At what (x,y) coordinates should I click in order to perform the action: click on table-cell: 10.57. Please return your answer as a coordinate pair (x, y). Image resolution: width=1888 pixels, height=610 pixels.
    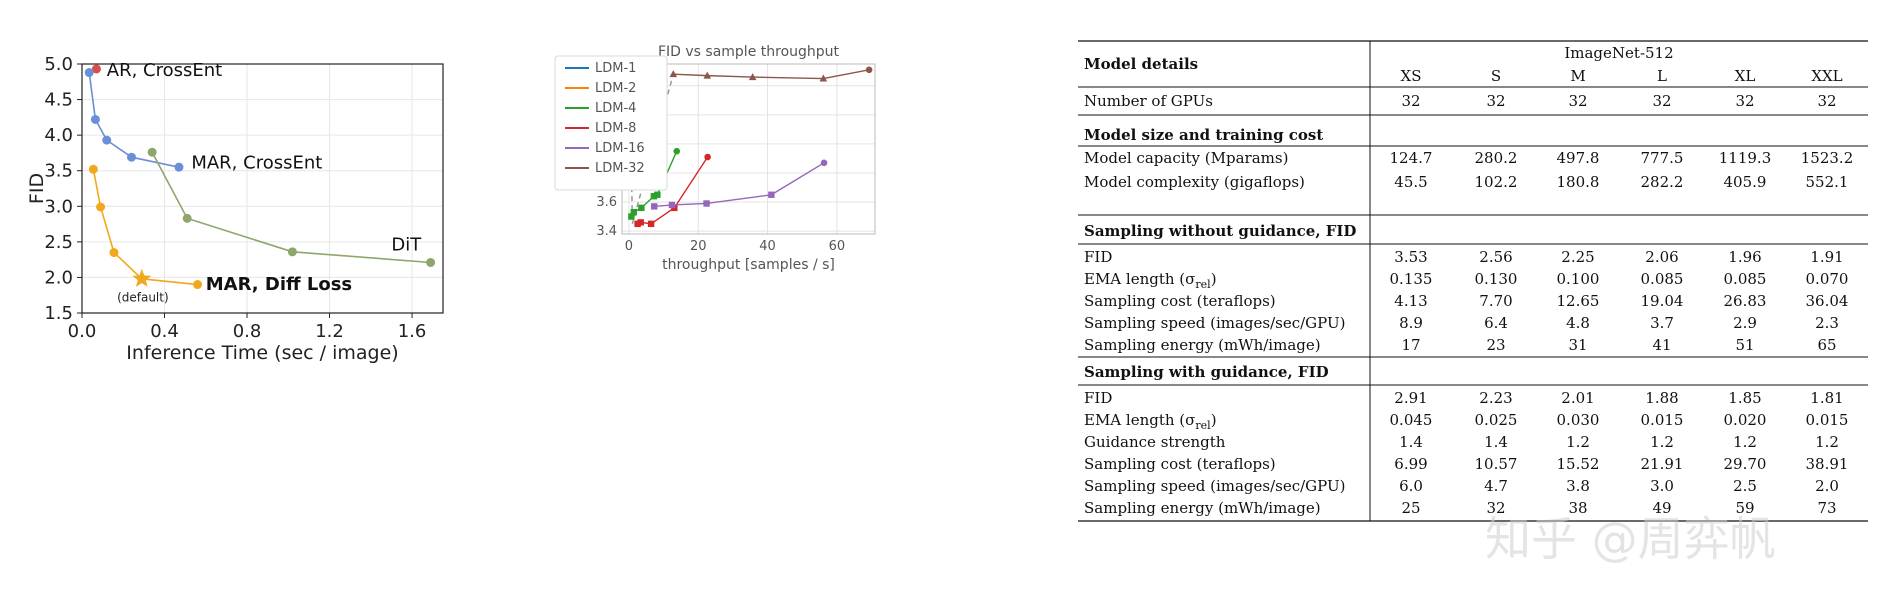
    Looking at the image, I should click on (1496, 464).